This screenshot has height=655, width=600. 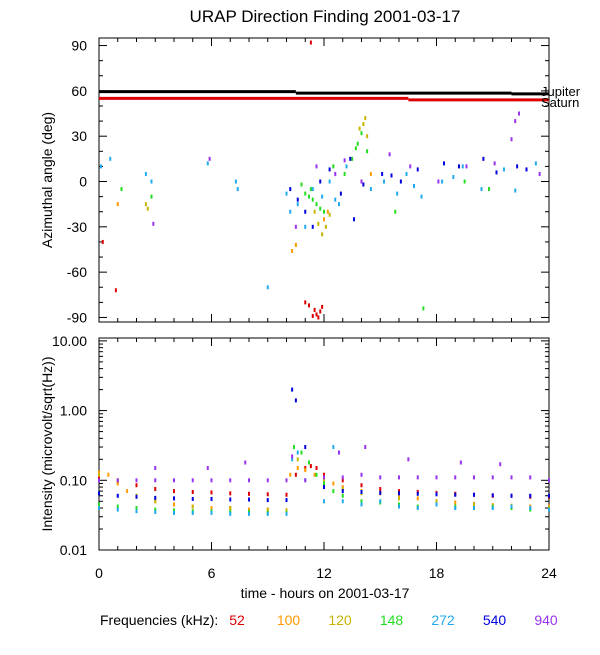 I want to click on reference-label-jupiter: Jupiter, so click(x=561, y=91).